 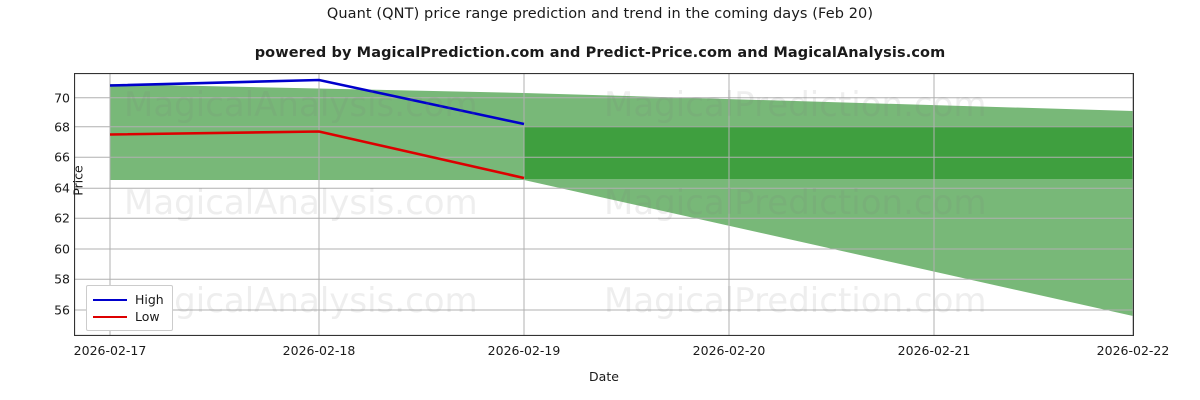 What do you see at coordinates (729, 350) in the screenshot?
I see `x-axis-tick-label: 2026-02-20` at bounding box center [729, 350].